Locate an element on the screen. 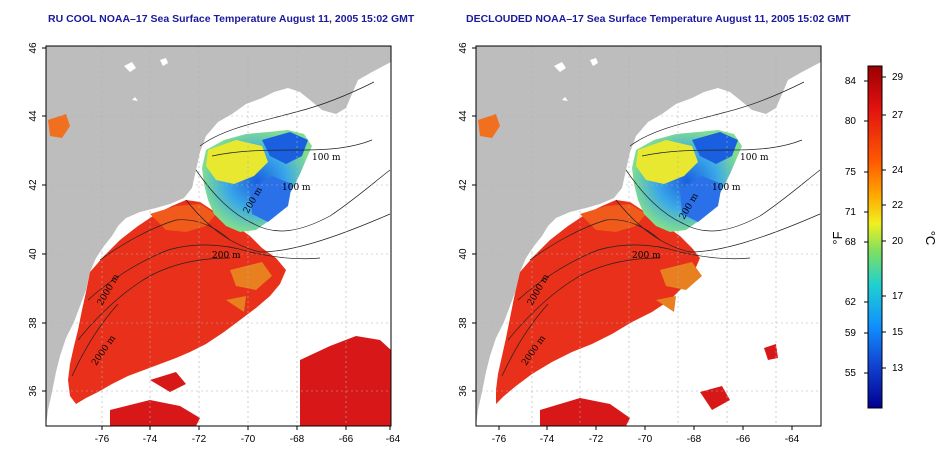 This screenshot has height=475, width=950. celsius-unit-label: °C is located at coordinates (930, 238).